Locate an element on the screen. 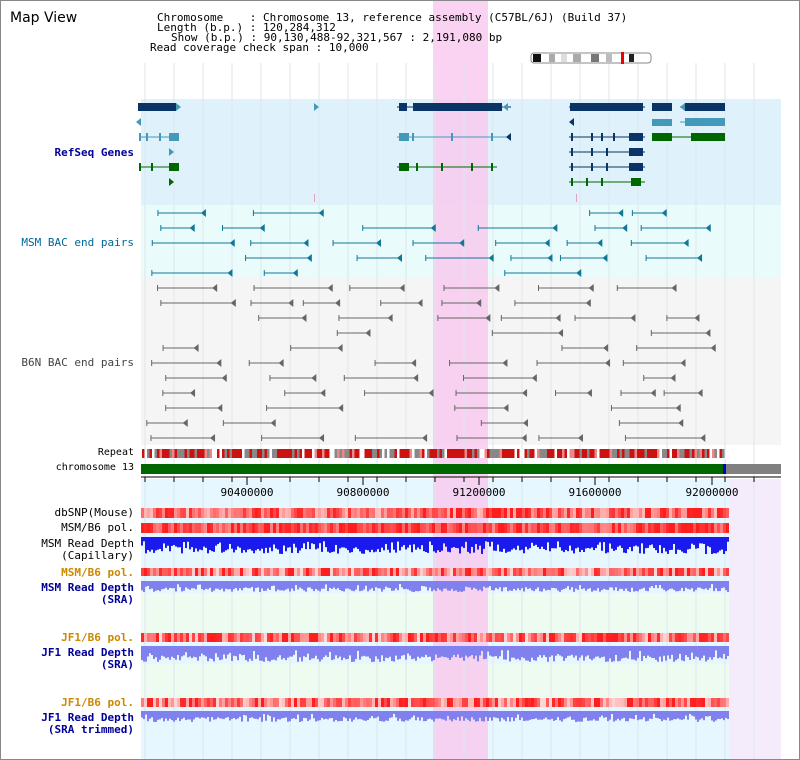  length-info: Length (b.p.) : 120,284,312 is located at coordinates (246, 27).